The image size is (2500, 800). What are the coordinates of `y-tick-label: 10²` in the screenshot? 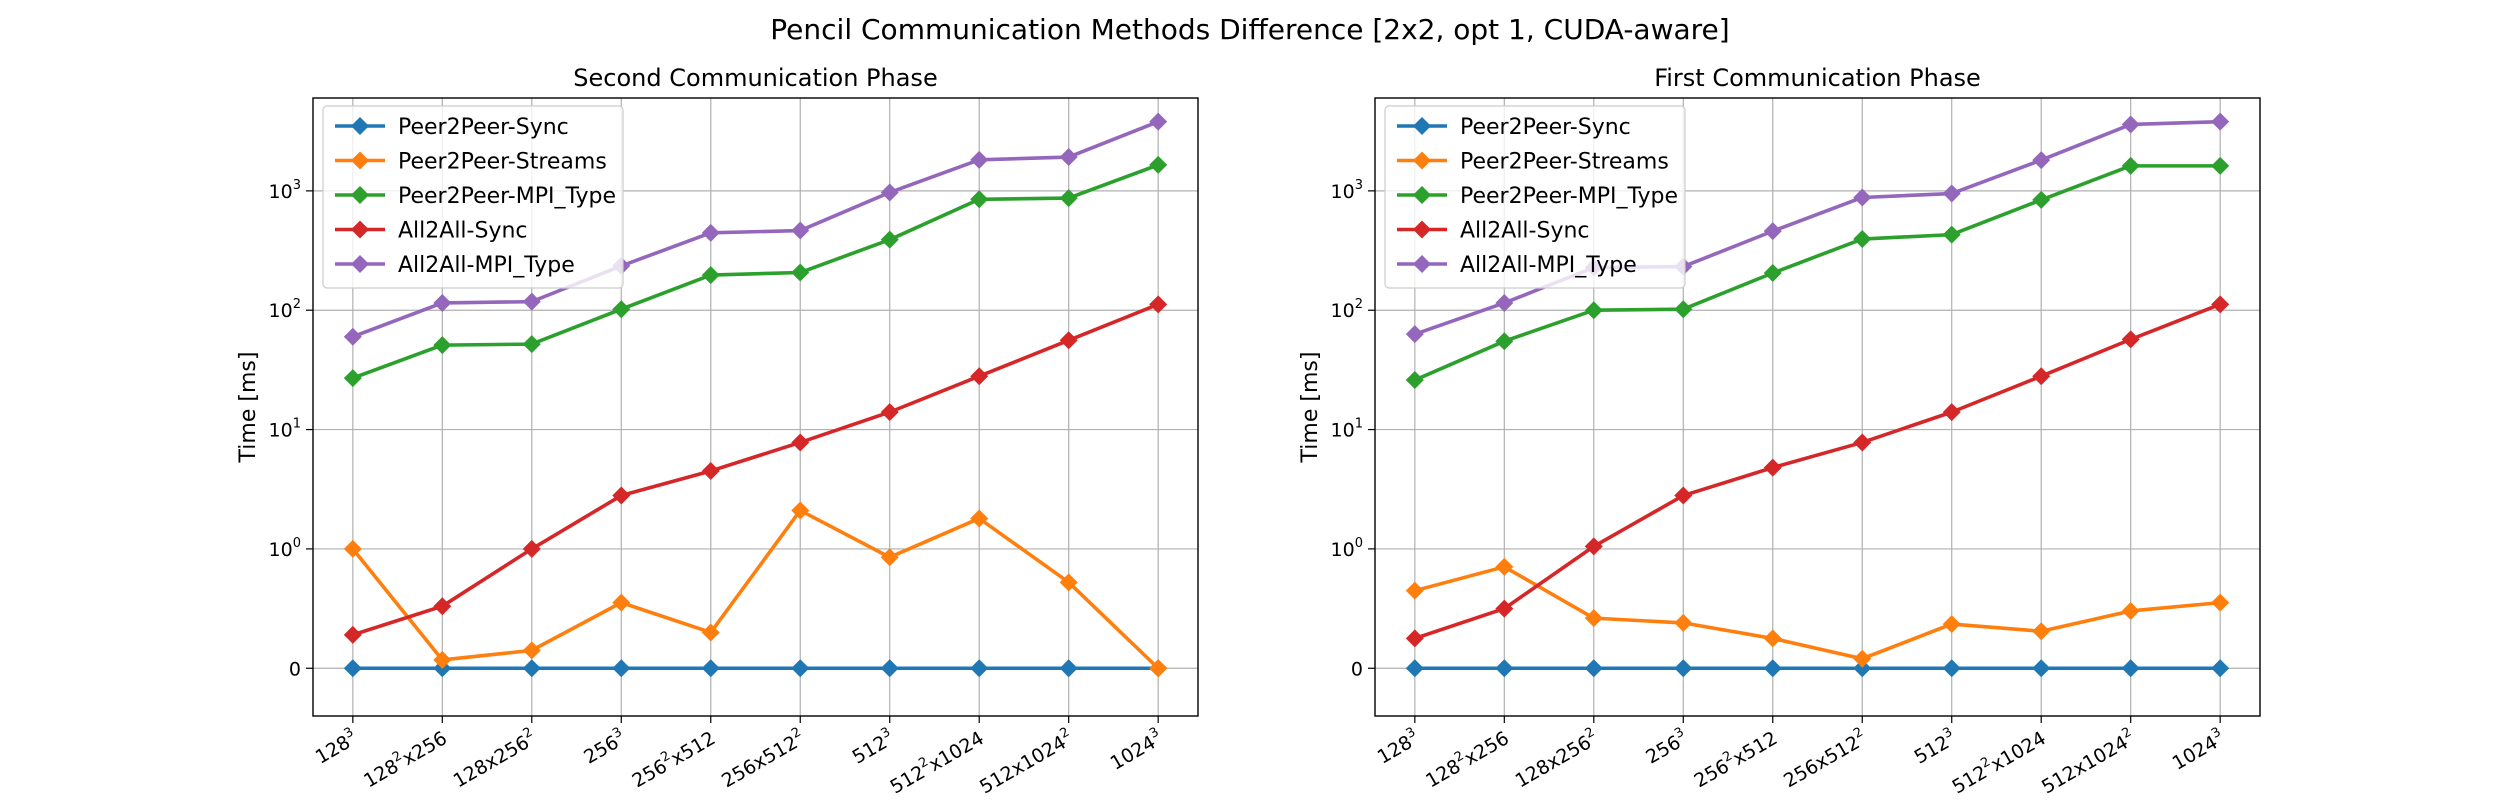 It's located at (285, 309).